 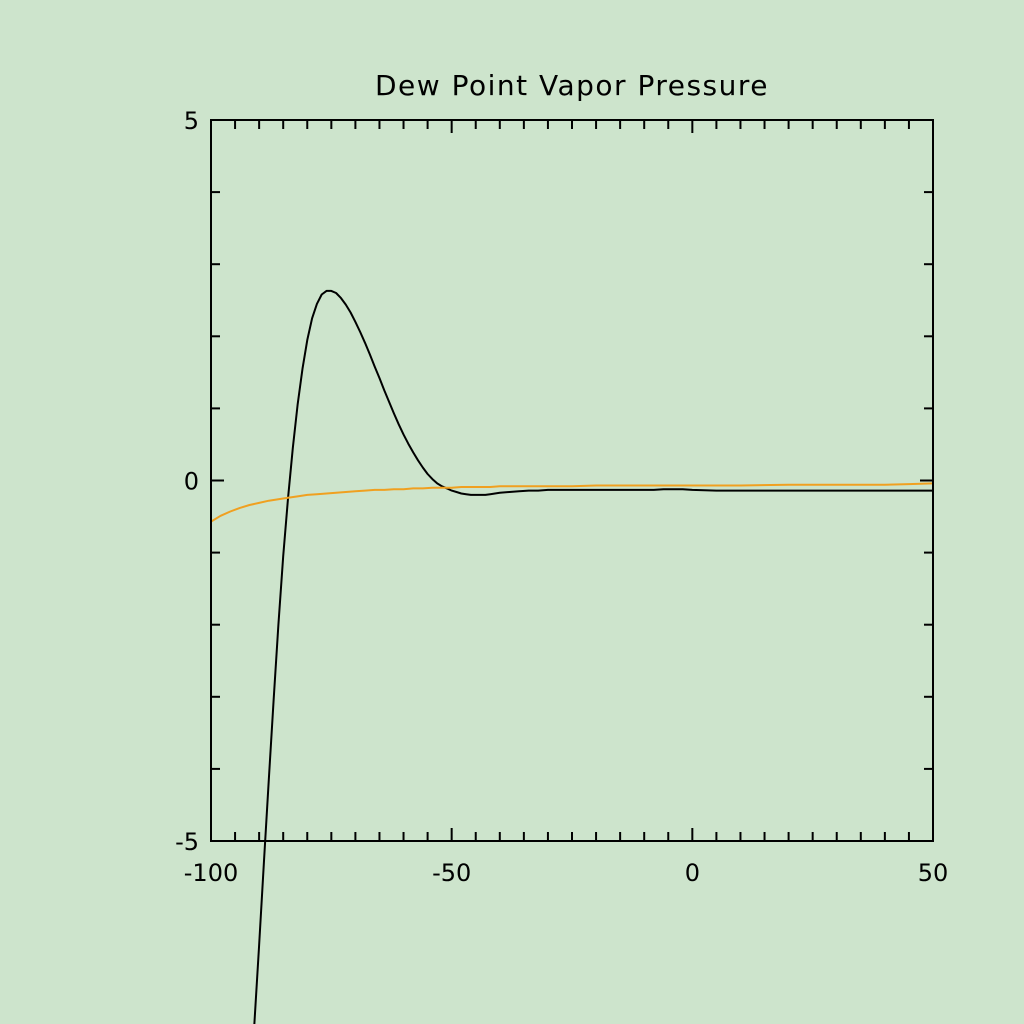 I want to click on x-tick-label: -100, so click(x=211, y=873).